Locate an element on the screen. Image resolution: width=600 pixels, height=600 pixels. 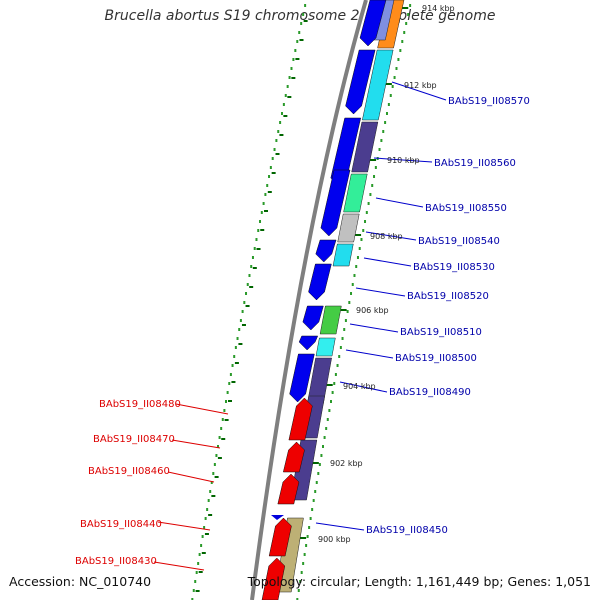
tick-label: 900 kbp is located at coordinates (334, 539).